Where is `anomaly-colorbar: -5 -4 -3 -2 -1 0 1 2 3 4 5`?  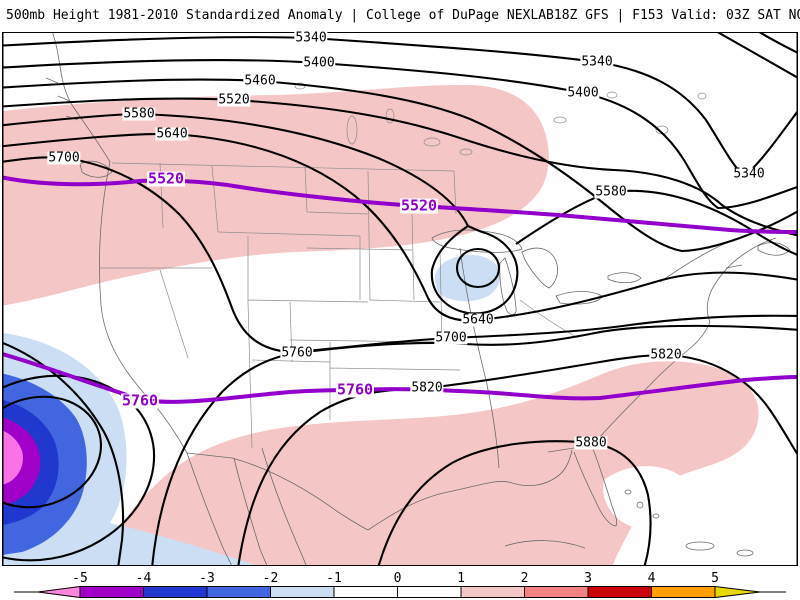 anomaly-colorbar: -5 -4 -3 -2 -1 0 1 2 3 4 5 is located at coordinates (400, 585).